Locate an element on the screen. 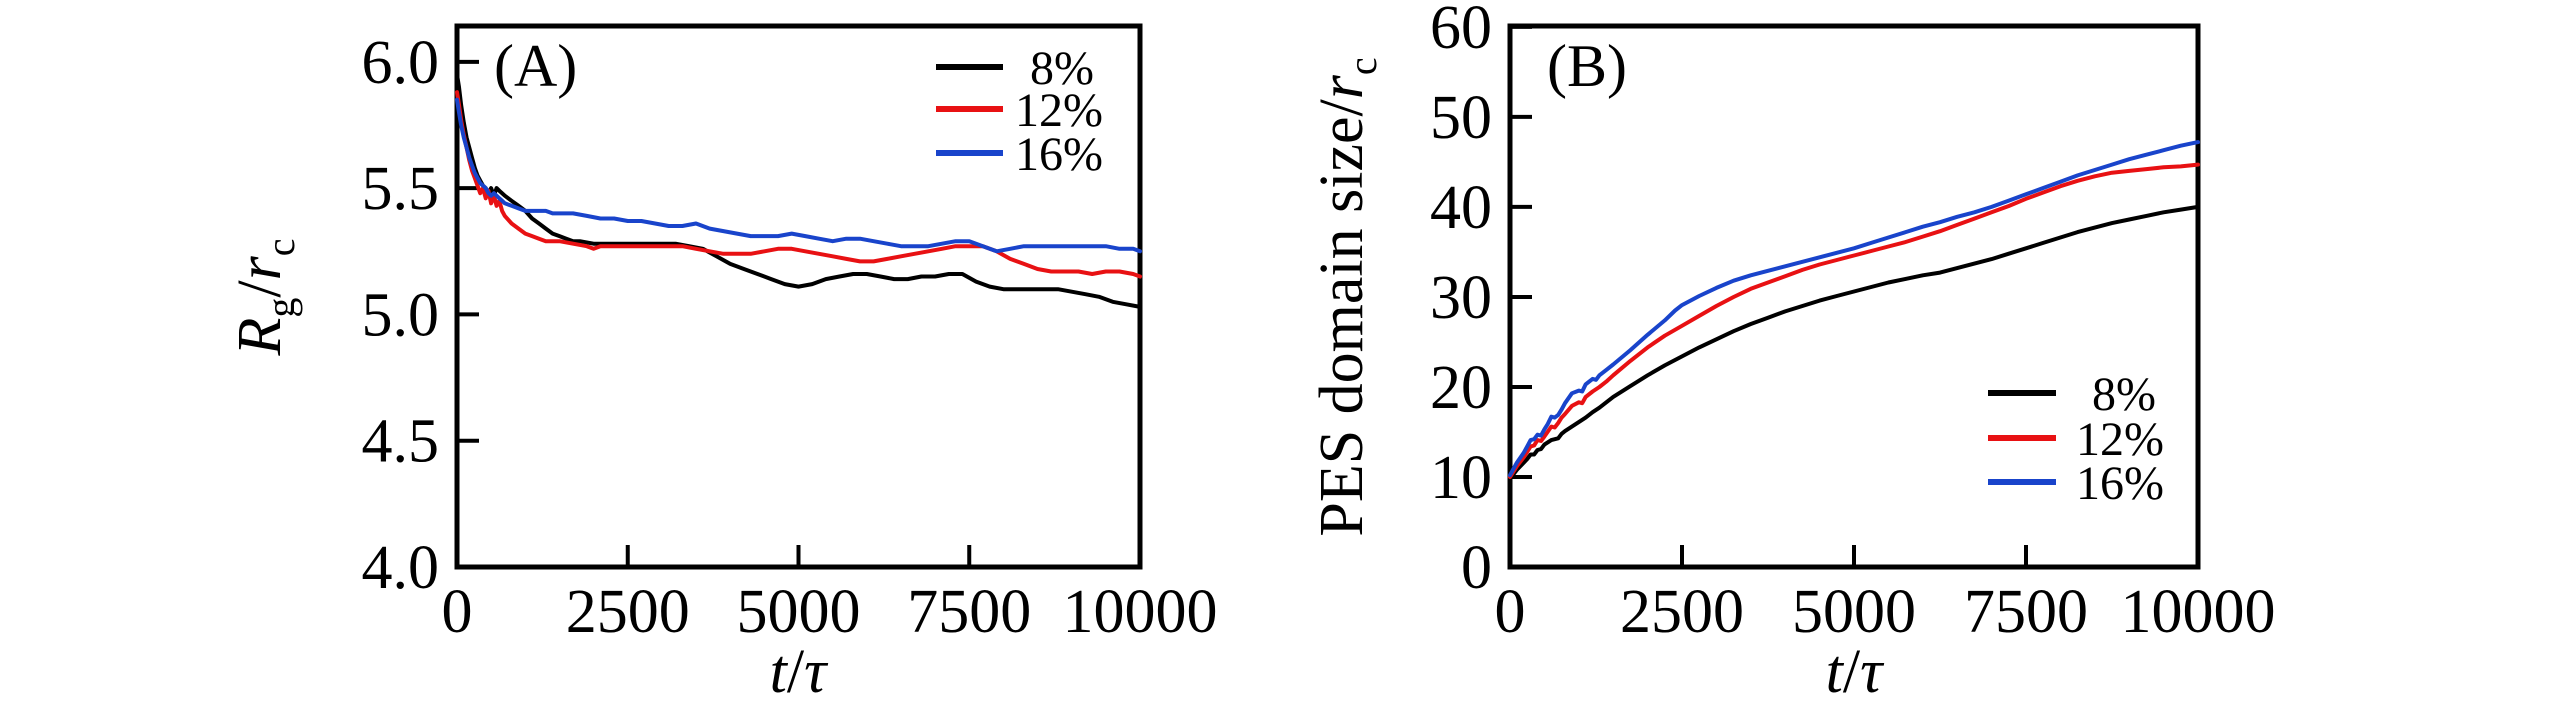  label-segment: g is located at coordinates (280, 308).